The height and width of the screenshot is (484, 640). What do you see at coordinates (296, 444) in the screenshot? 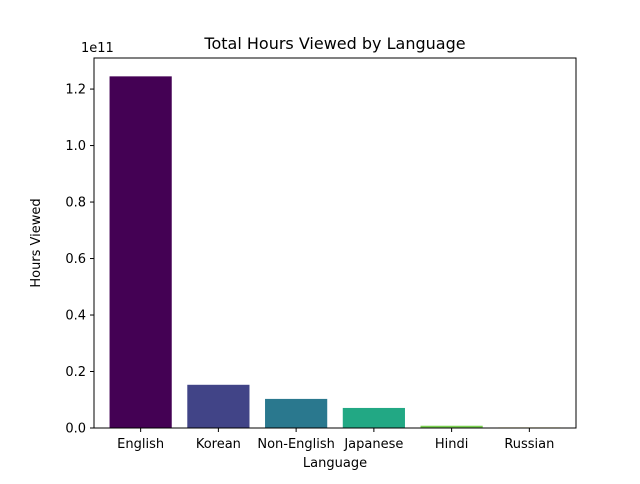
I see `x-tick-label: Non-English` at bounding box center [296, 444].